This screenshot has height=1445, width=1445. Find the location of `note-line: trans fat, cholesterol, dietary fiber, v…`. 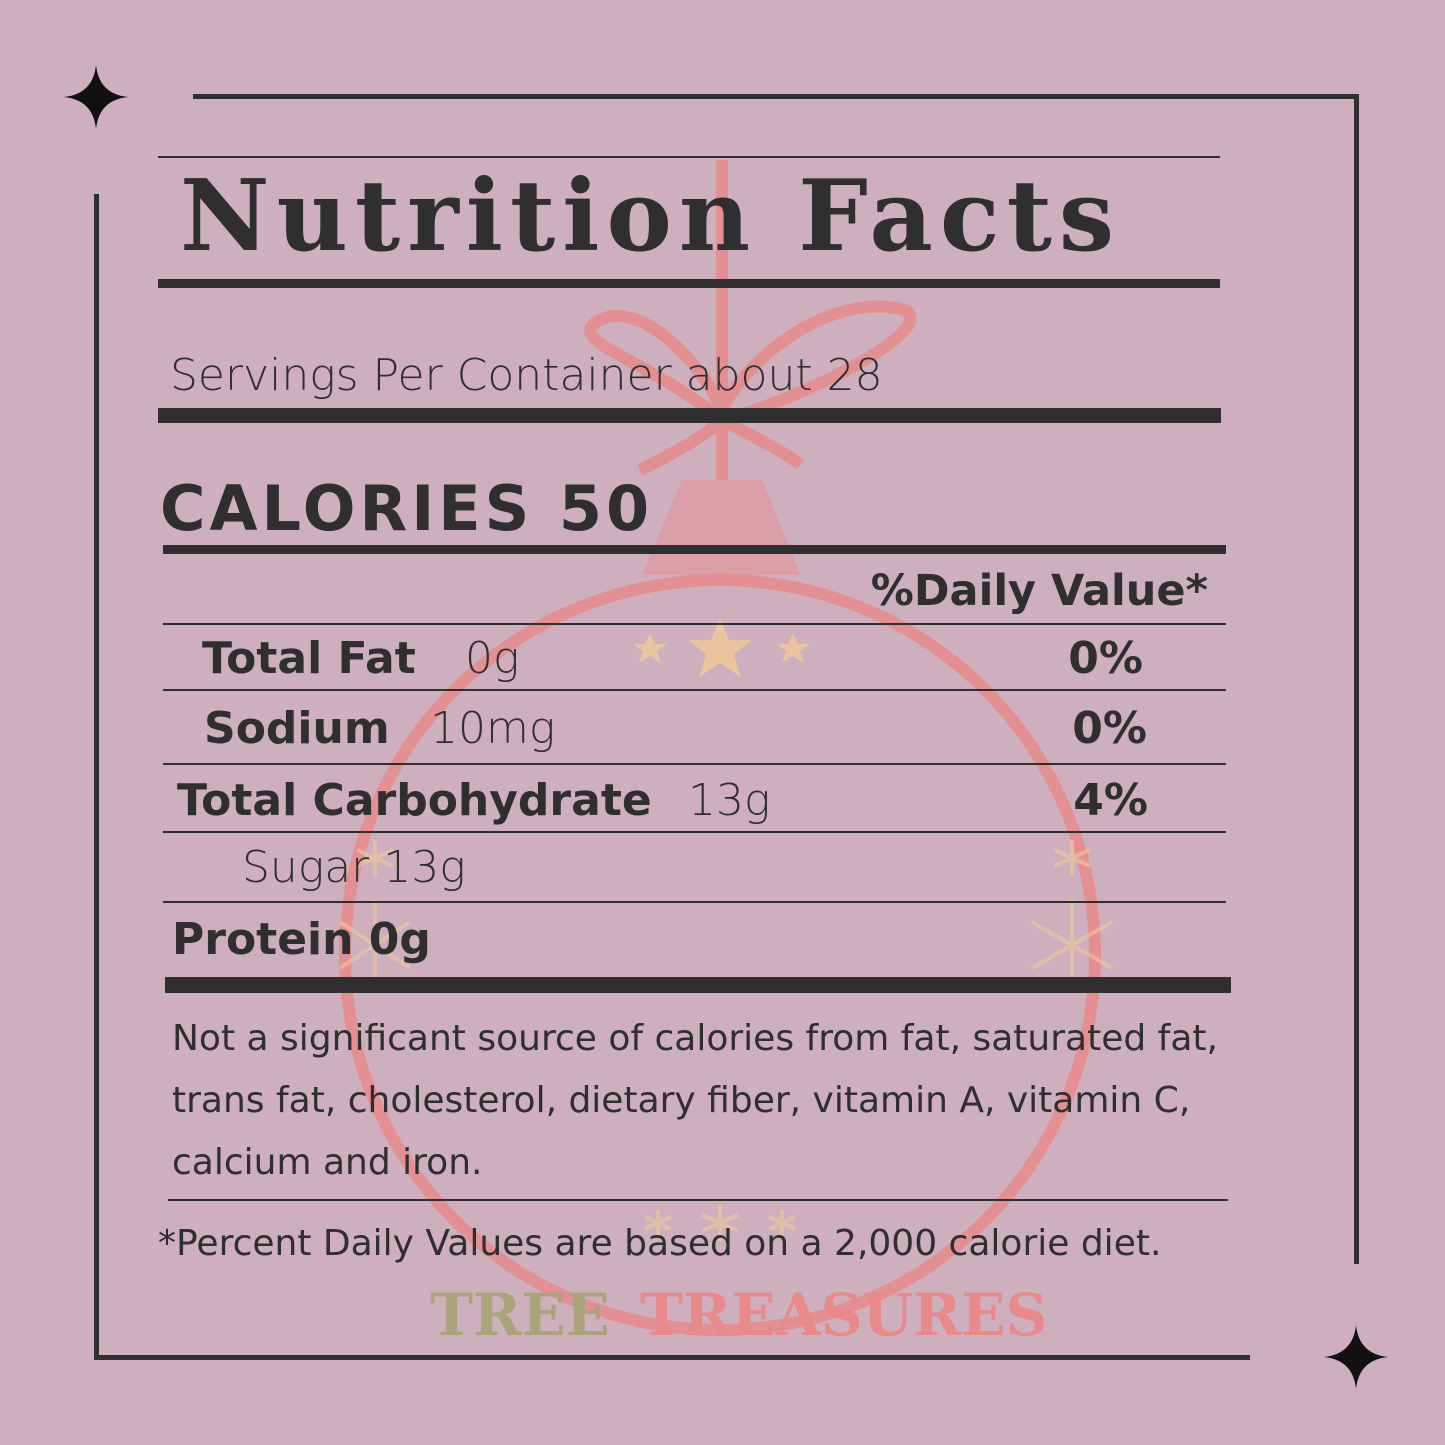

note-line: trans fat, cholesterol, dietary fiber, v… is located at coordinates (681, 1100).